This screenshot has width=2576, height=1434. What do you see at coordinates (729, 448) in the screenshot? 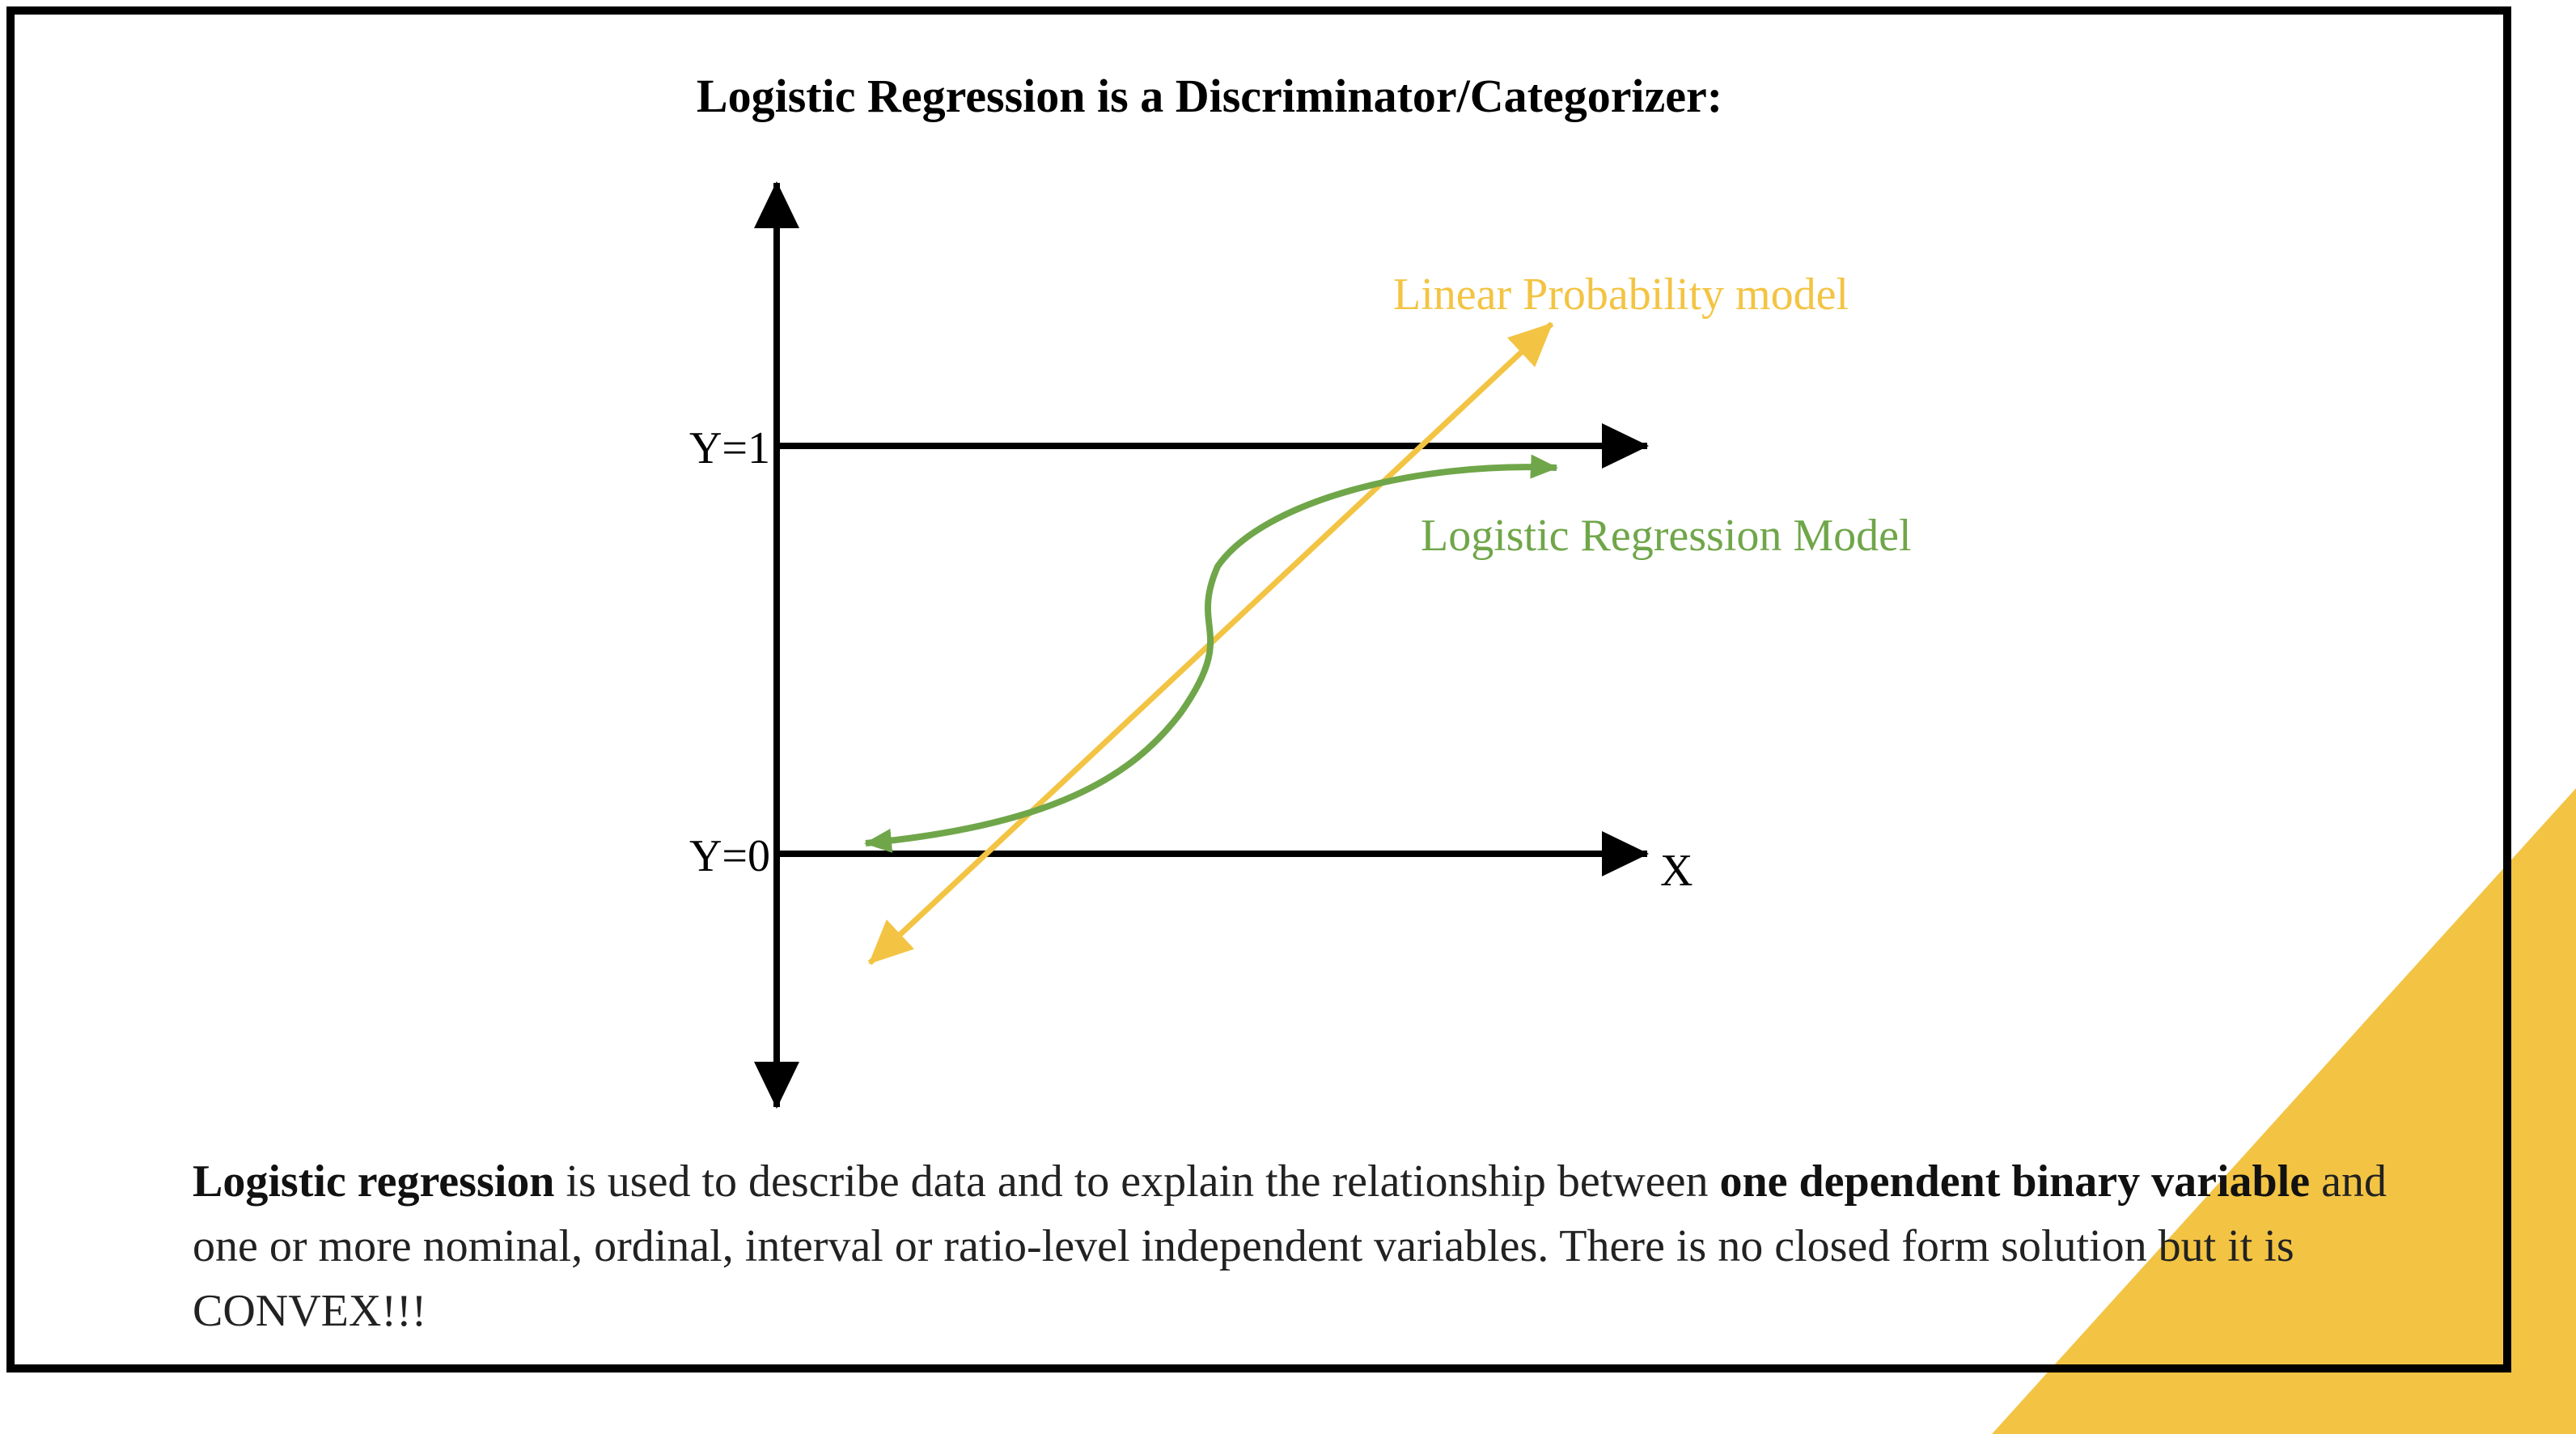
I see `y1-label: Y=1` at bounding box center [729, 448].